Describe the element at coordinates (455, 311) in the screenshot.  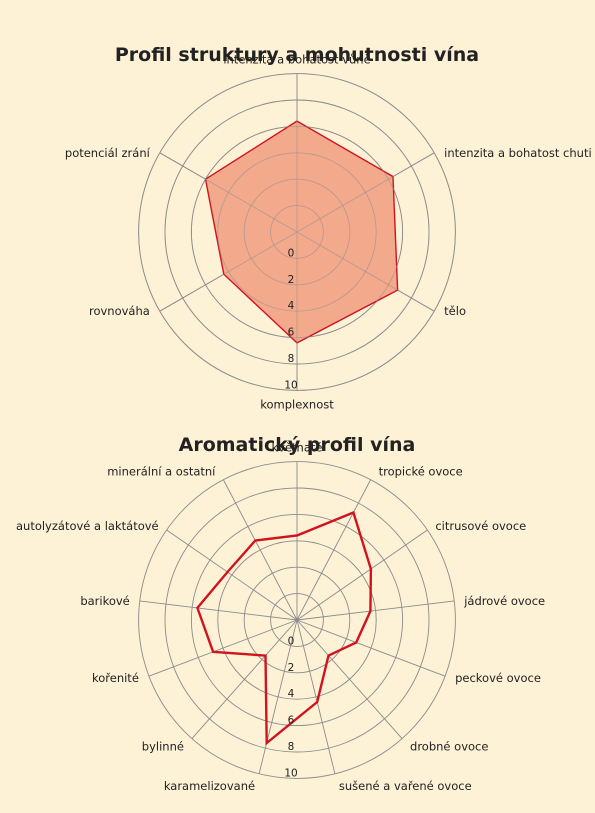
I see `axis-label: tělo` at that location.